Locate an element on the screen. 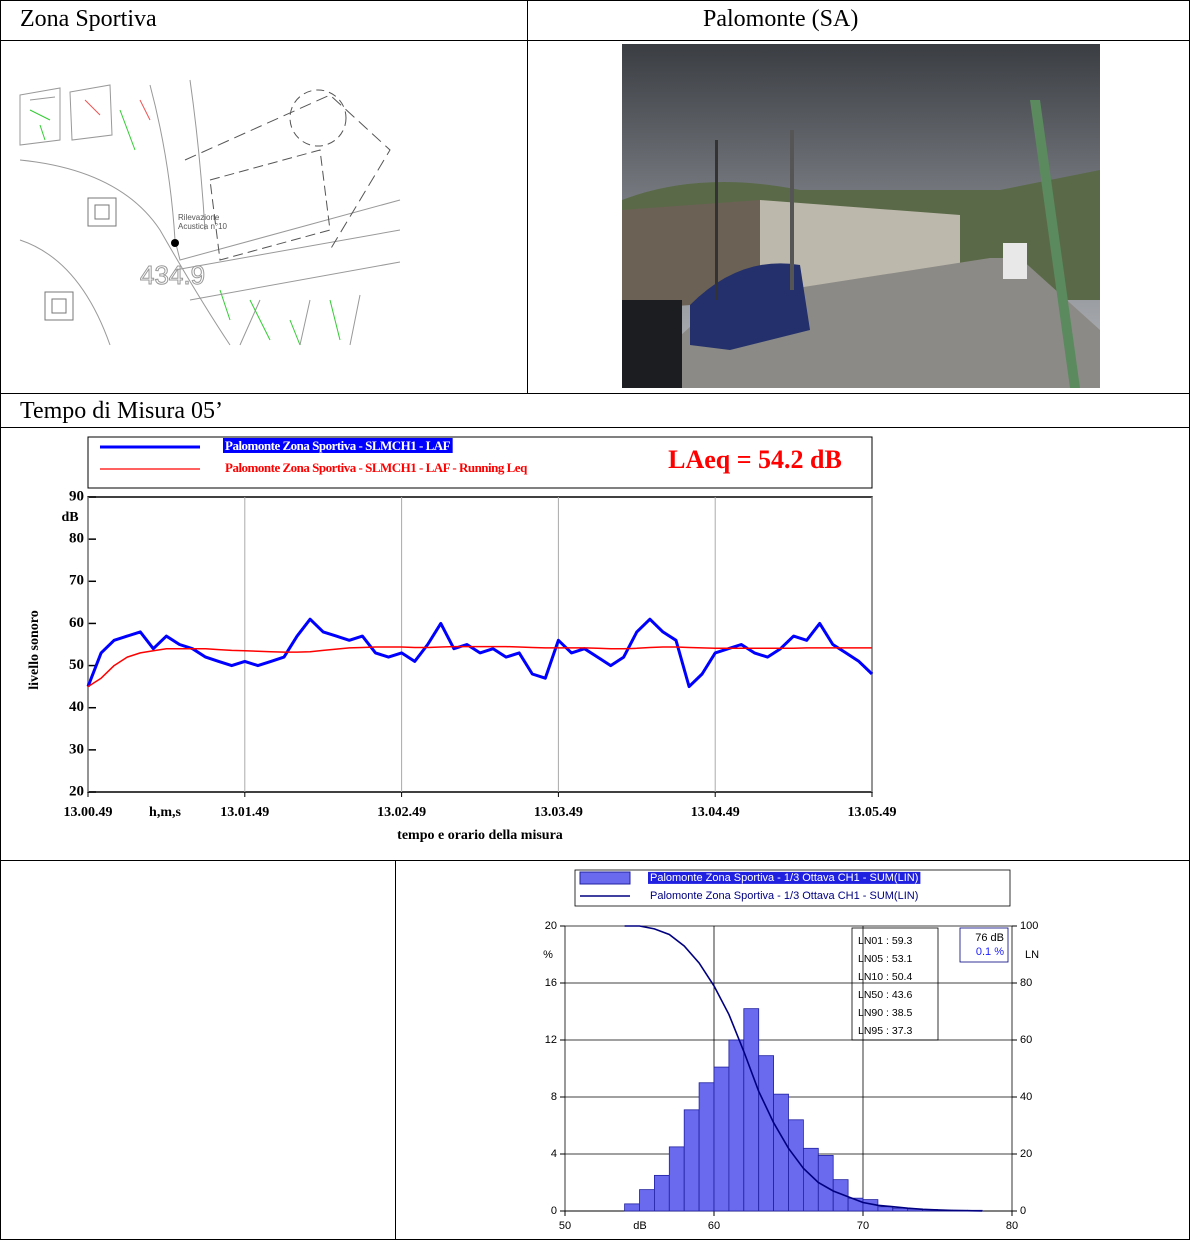  y-tick-label: 50 is located at coordinates (76, 665).